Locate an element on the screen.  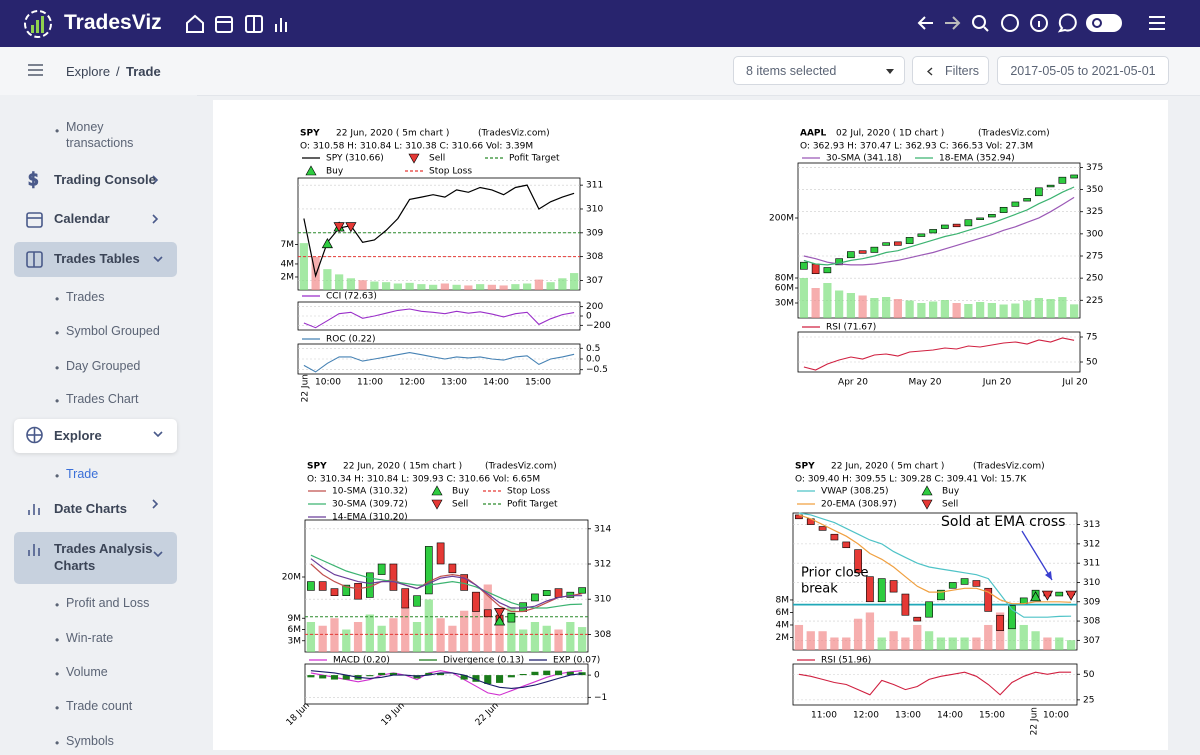
date-range: 2017-05-05 to 2021-05-01 is located at coordinates (1083, 70).